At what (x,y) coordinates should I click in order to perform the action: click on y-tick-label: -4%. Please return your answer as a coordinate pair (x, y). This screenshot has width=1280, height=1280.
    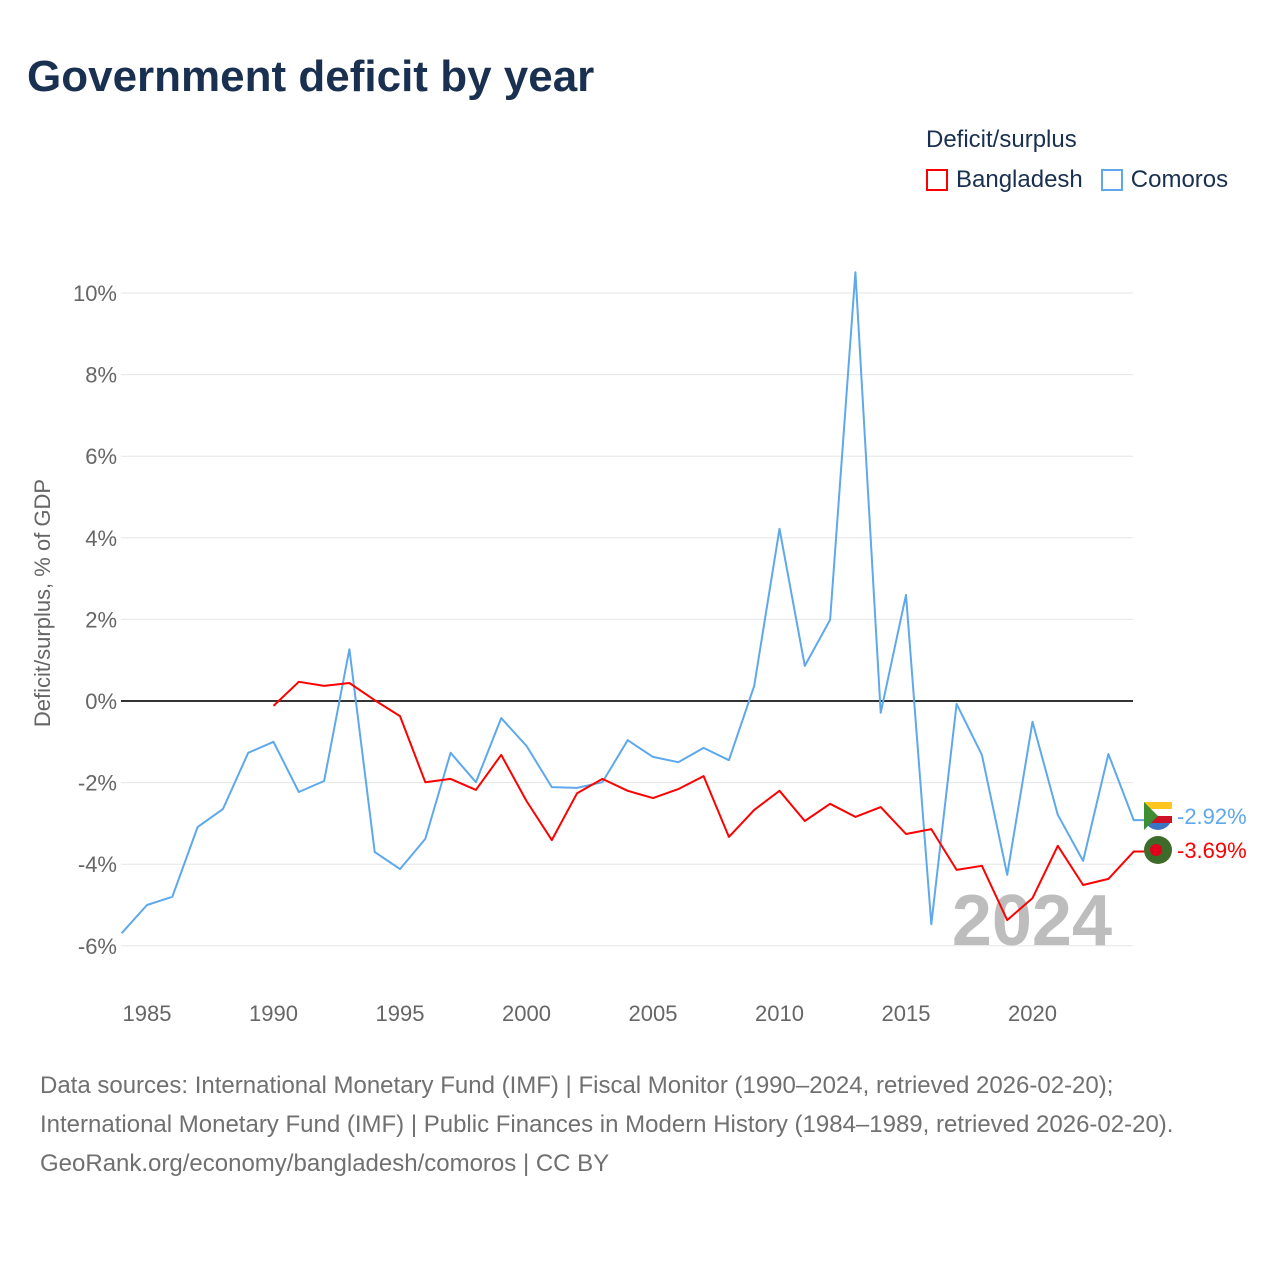
    Looking at the image, I should click on (97, 864).